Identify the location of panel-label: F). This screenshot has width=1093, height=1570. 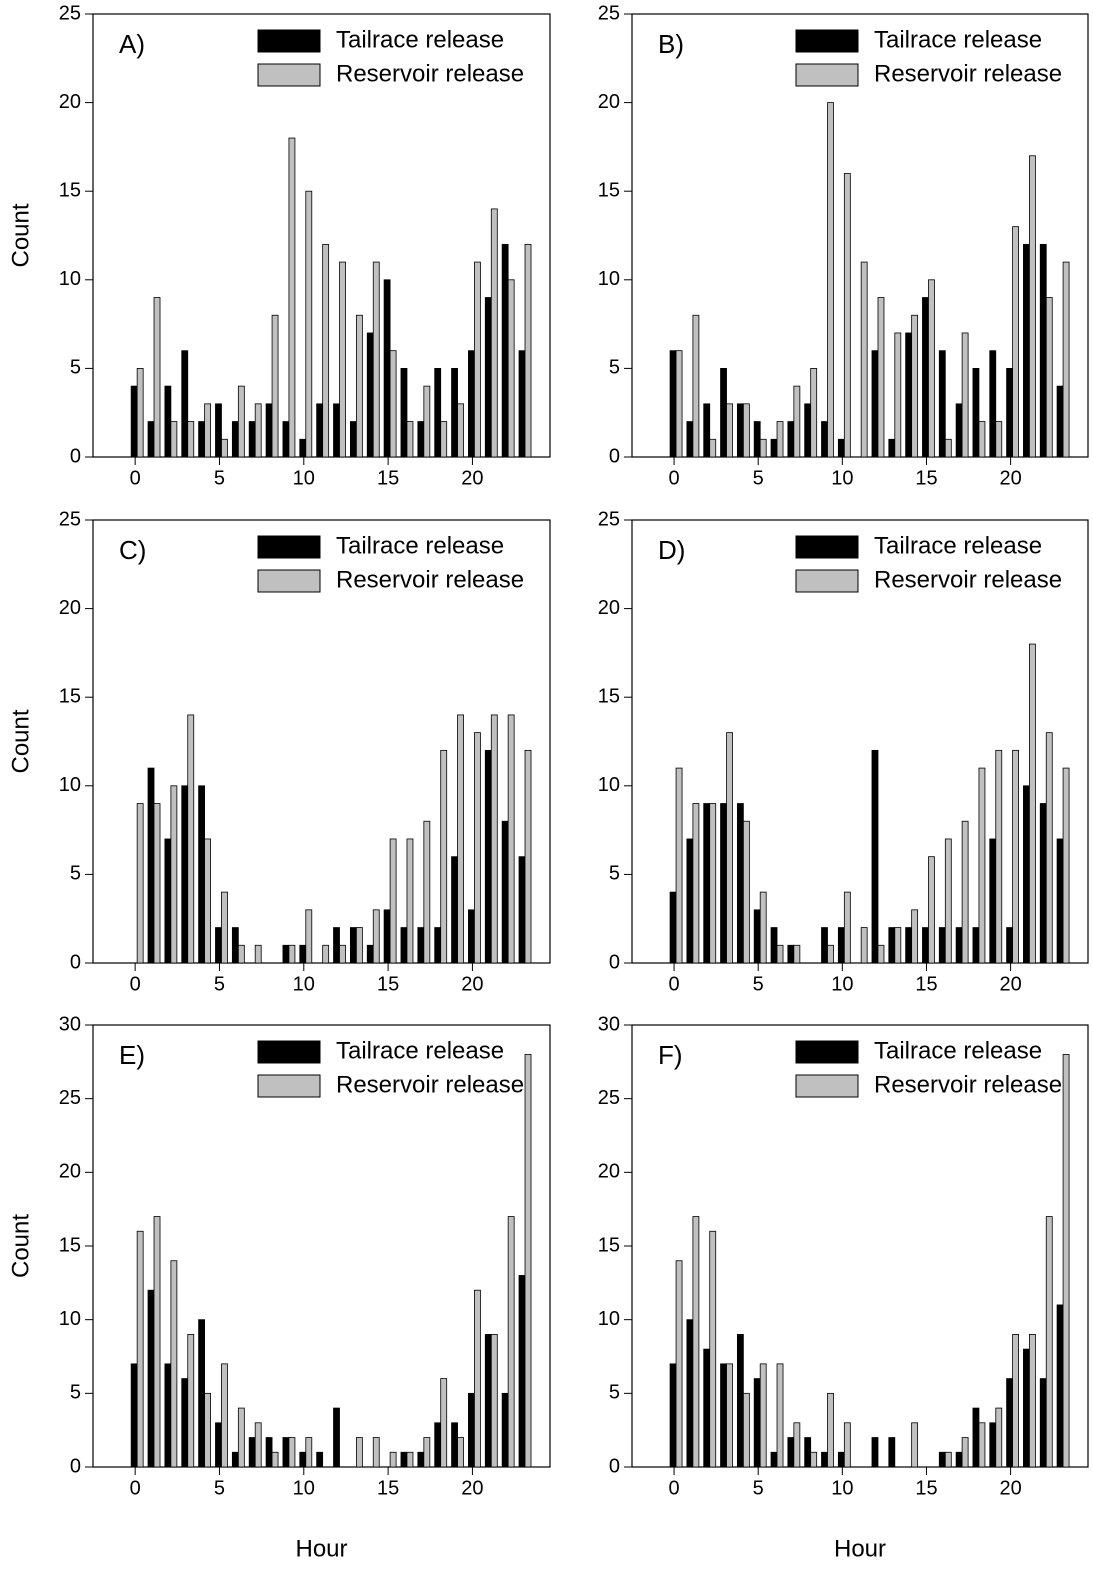
(670, 1055).